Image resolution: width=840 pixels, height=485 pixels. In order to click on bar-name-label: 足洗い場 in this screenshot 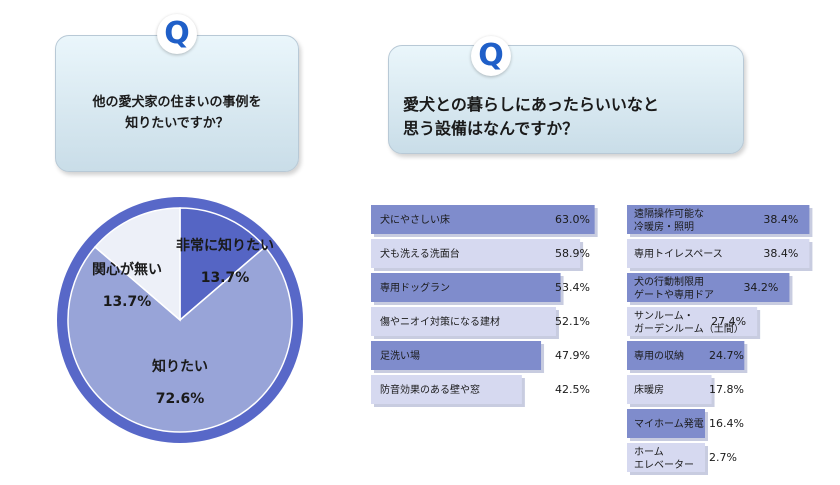, I will do `click(400, 355)`.